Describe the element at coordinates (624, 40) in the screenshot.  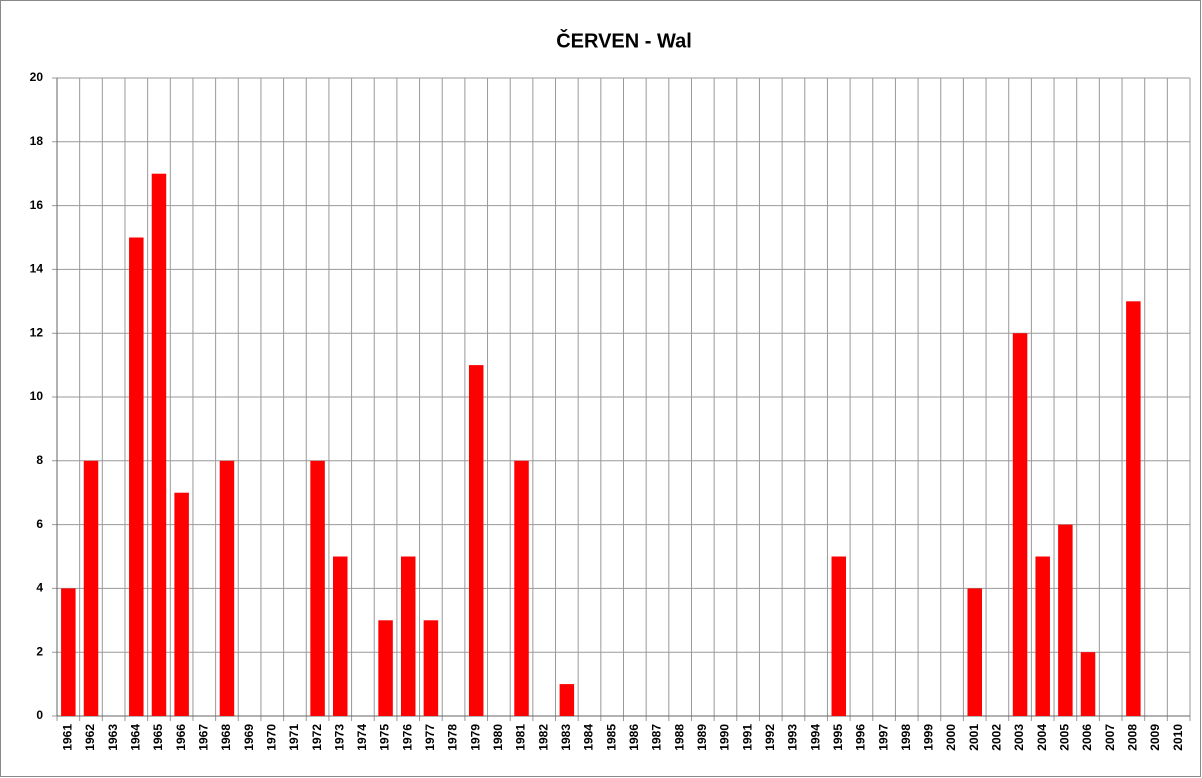
I see `chart-title: ČERVEN - Wal` at that location.